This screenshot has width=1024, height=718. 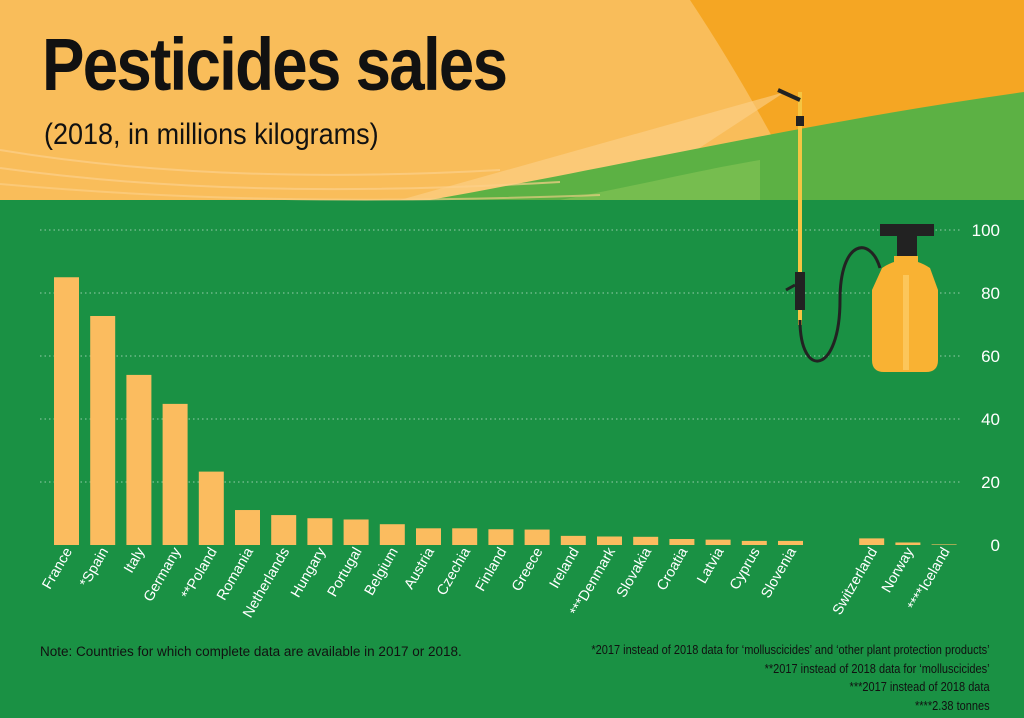 I want to click on x-tick-label: Slovenia, so click(x=779, y=572).